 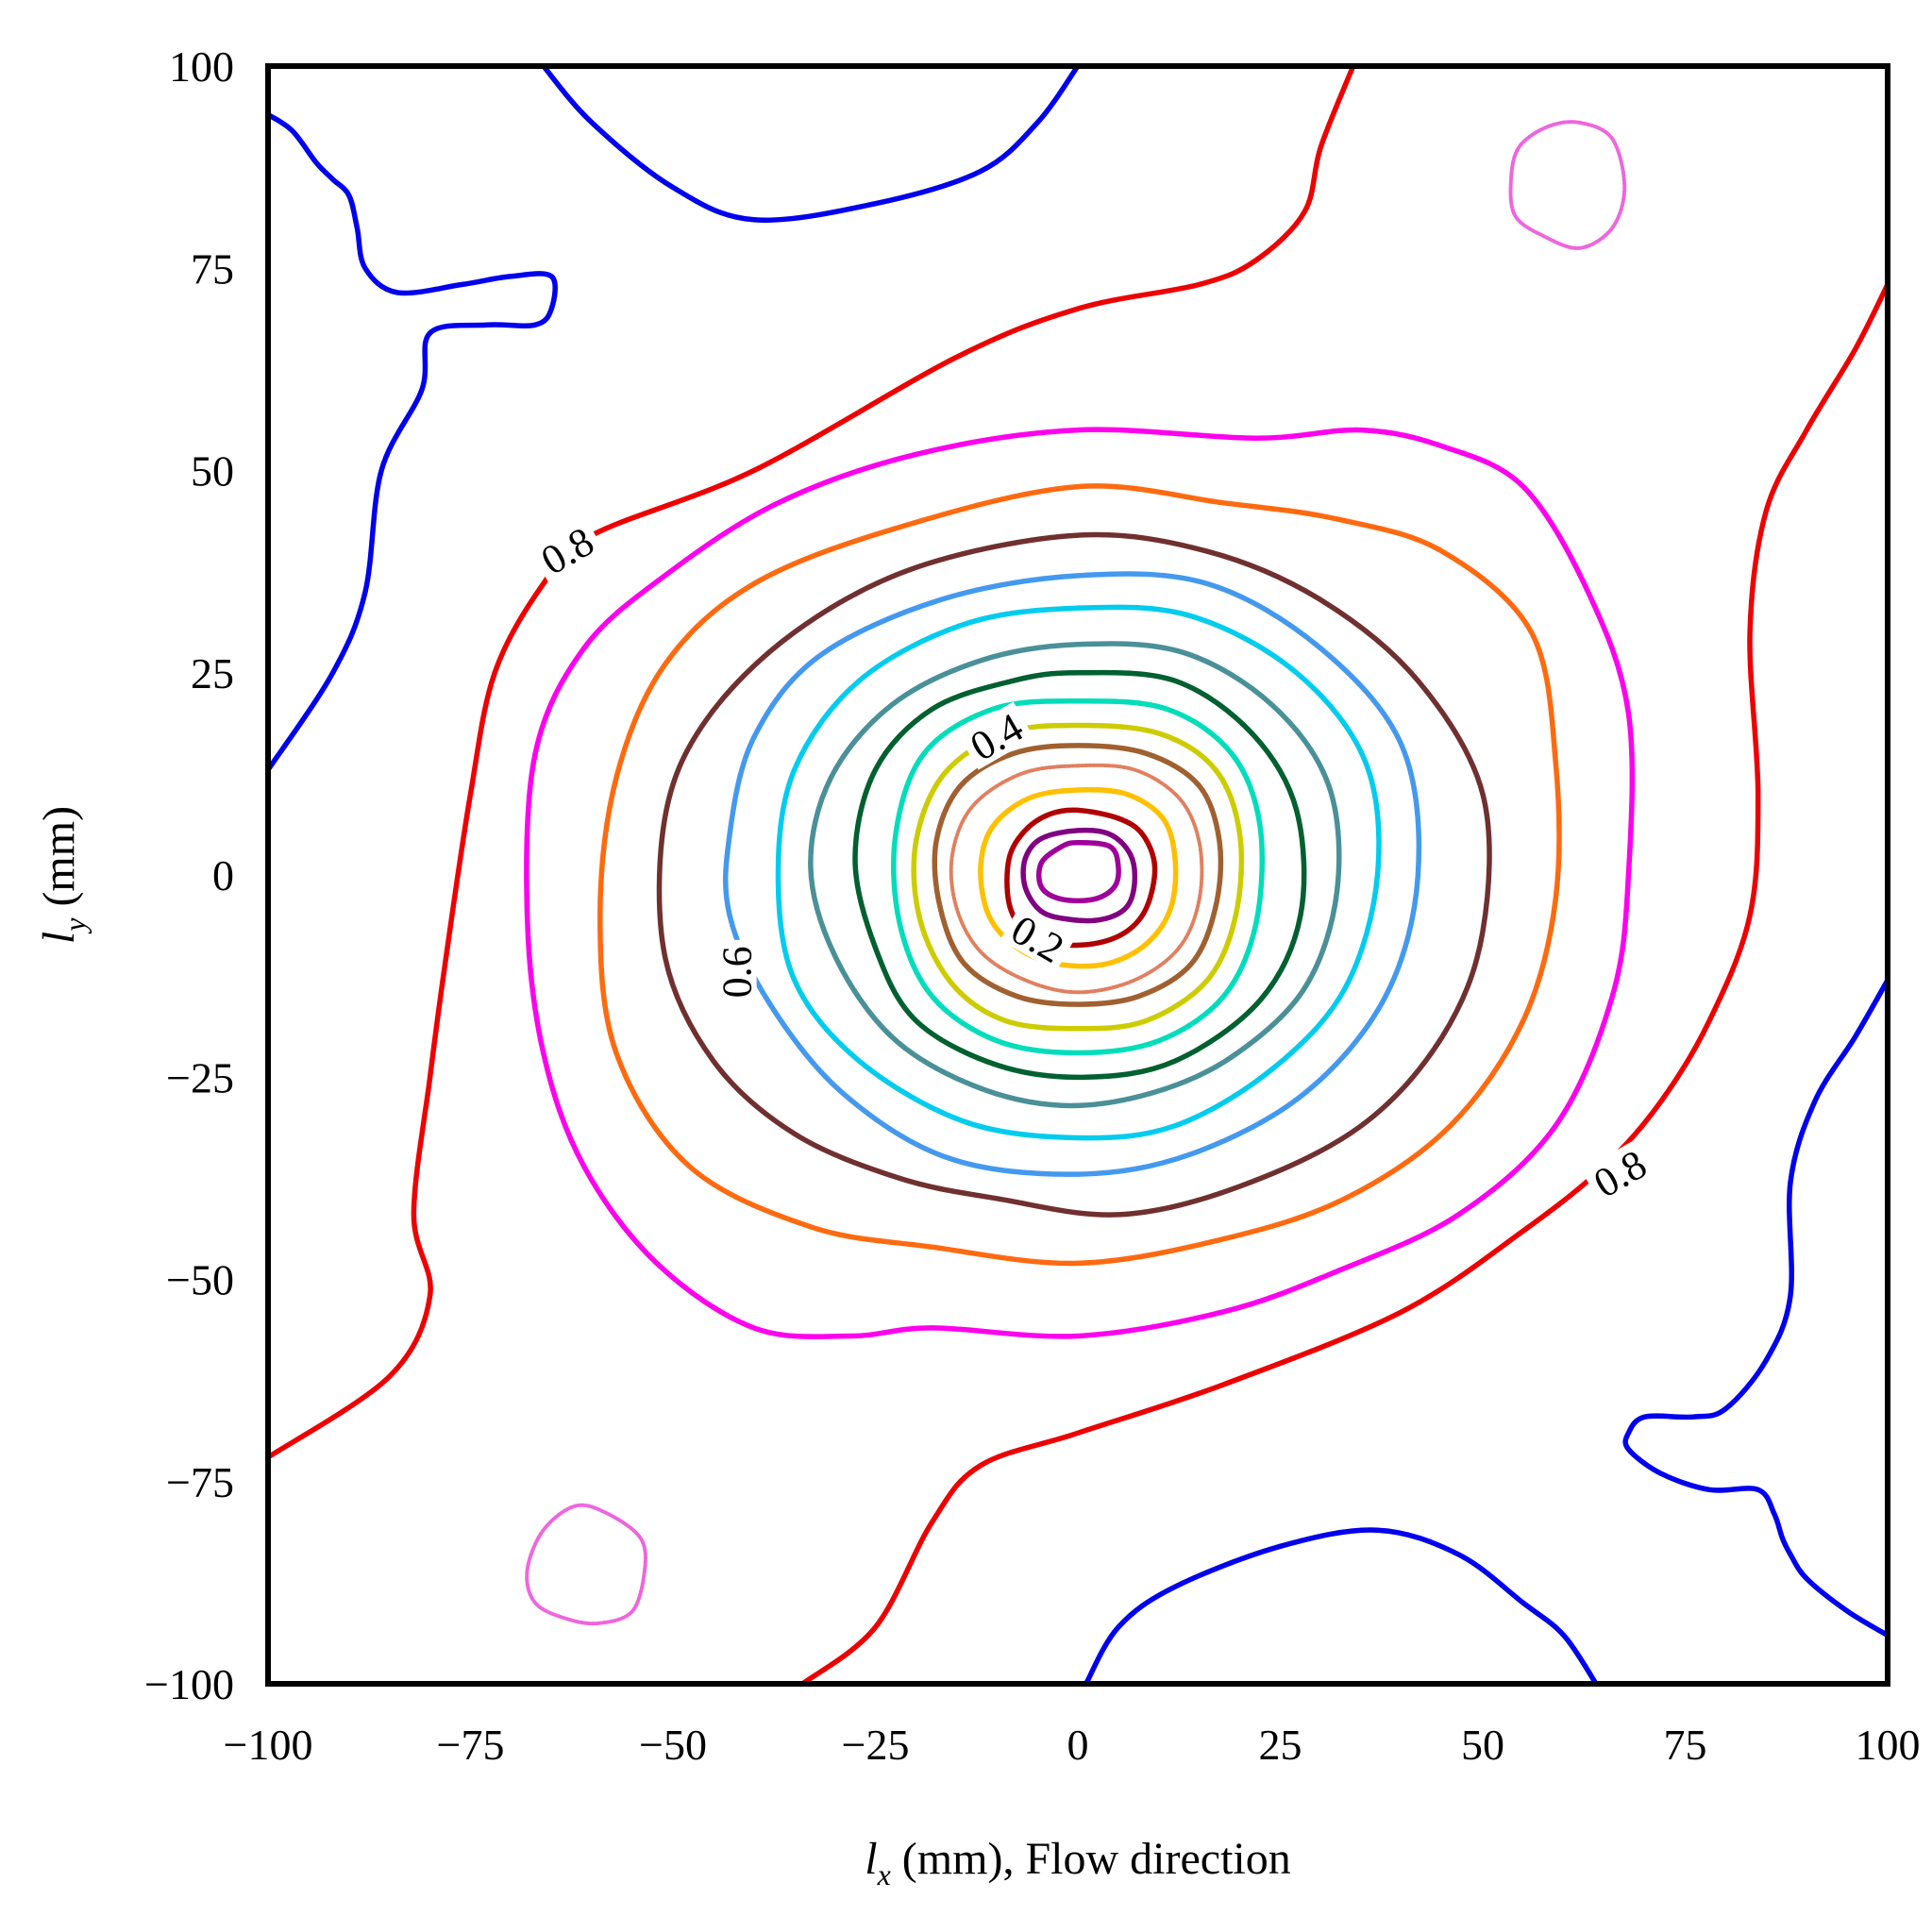 I want to click on y-tick-label: −50, so click(x=200, y=1280).